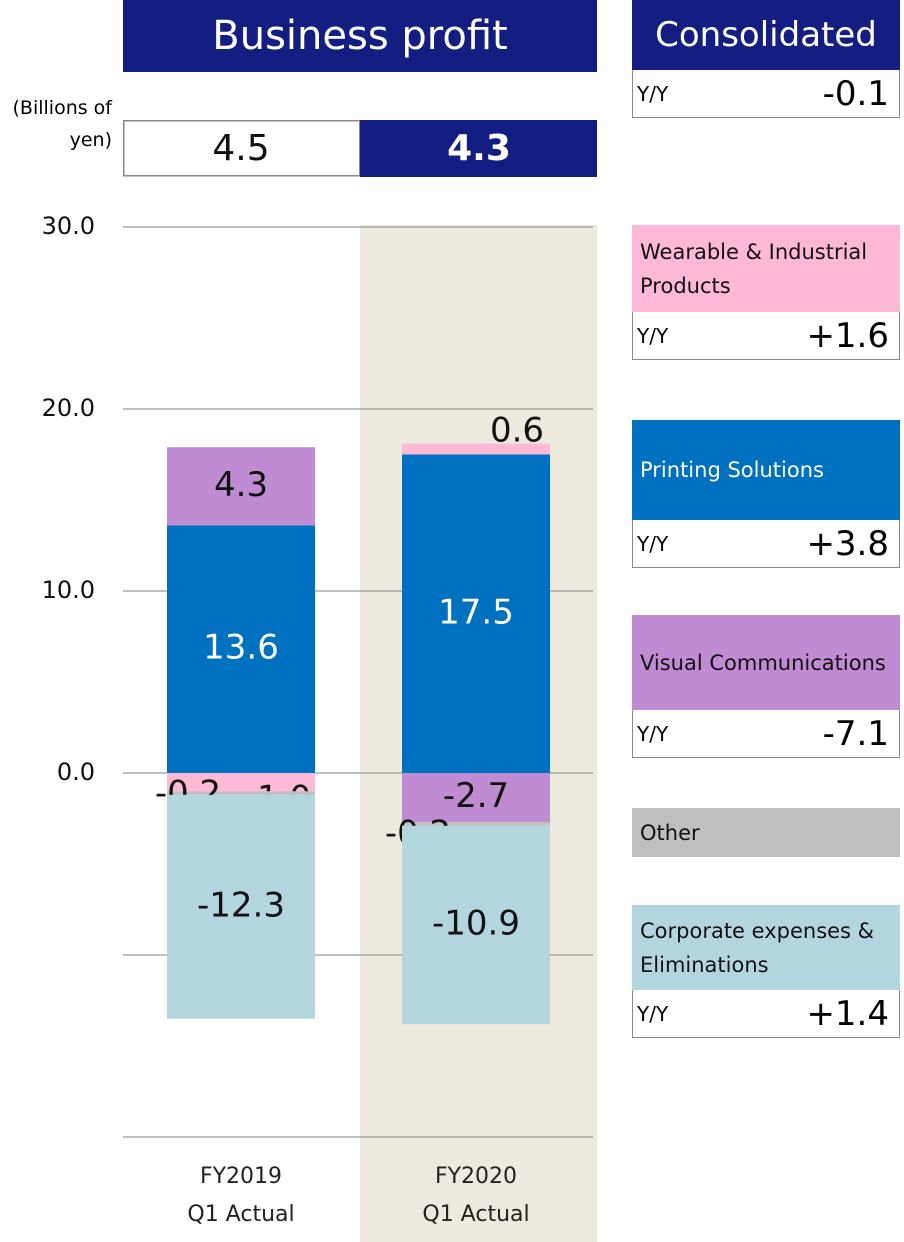 This screenshot has height=1242, width=904. I want to click on data-label: 13.6, so click(241, 648).